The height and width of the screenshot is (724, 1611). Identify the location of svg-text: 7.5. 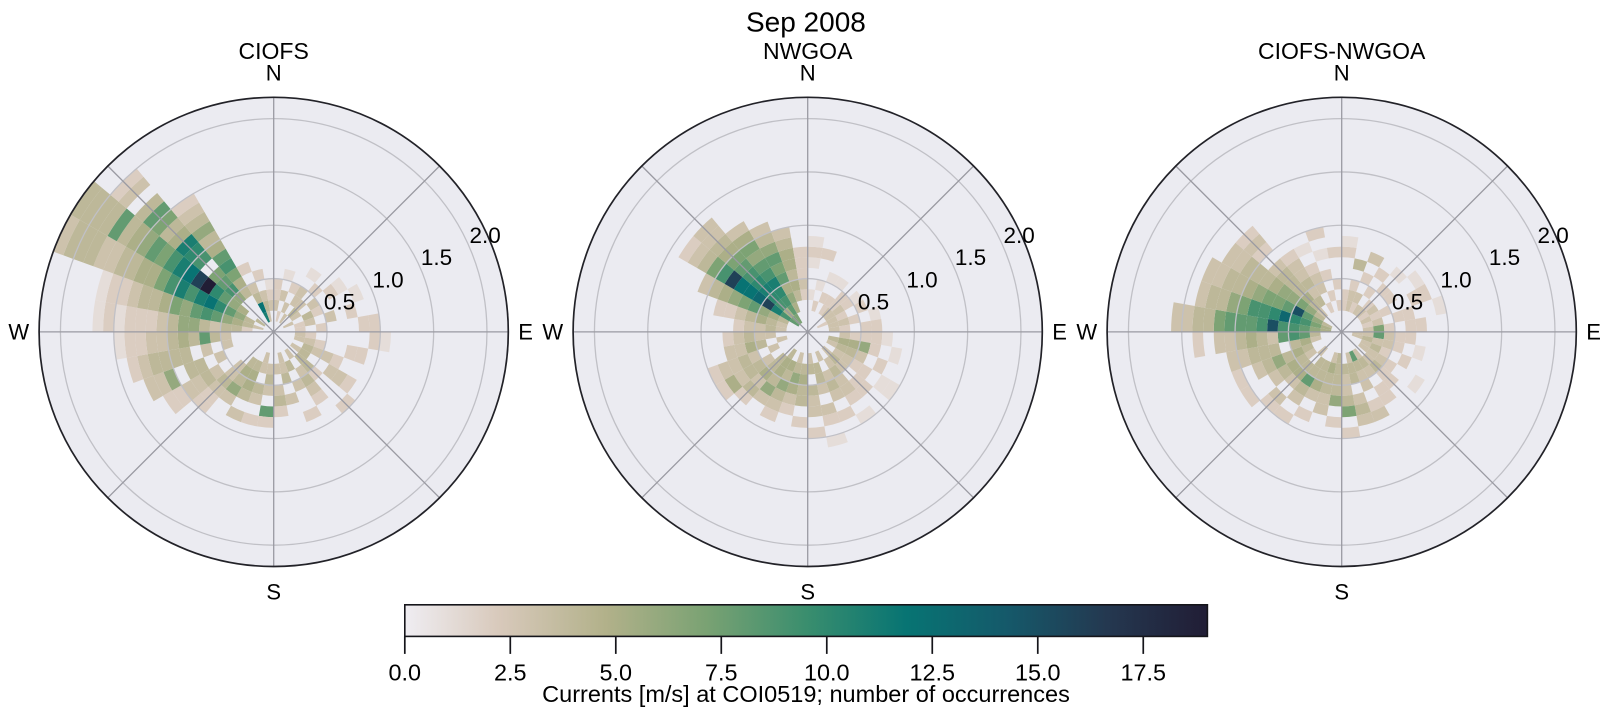
(721, 673).